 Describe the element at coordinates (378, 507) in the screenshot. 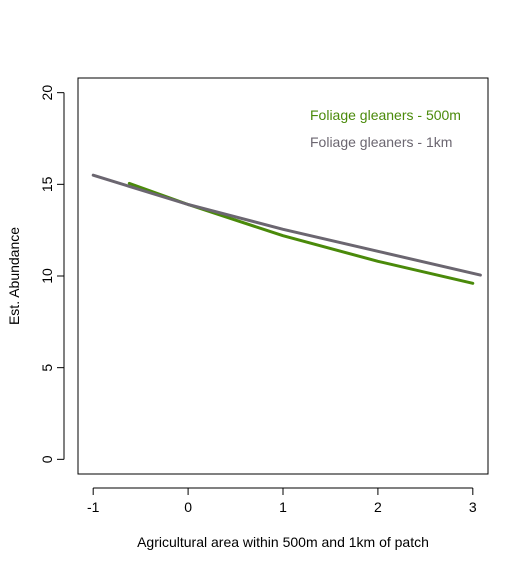

I see `x-tick-label: 2` at that location.